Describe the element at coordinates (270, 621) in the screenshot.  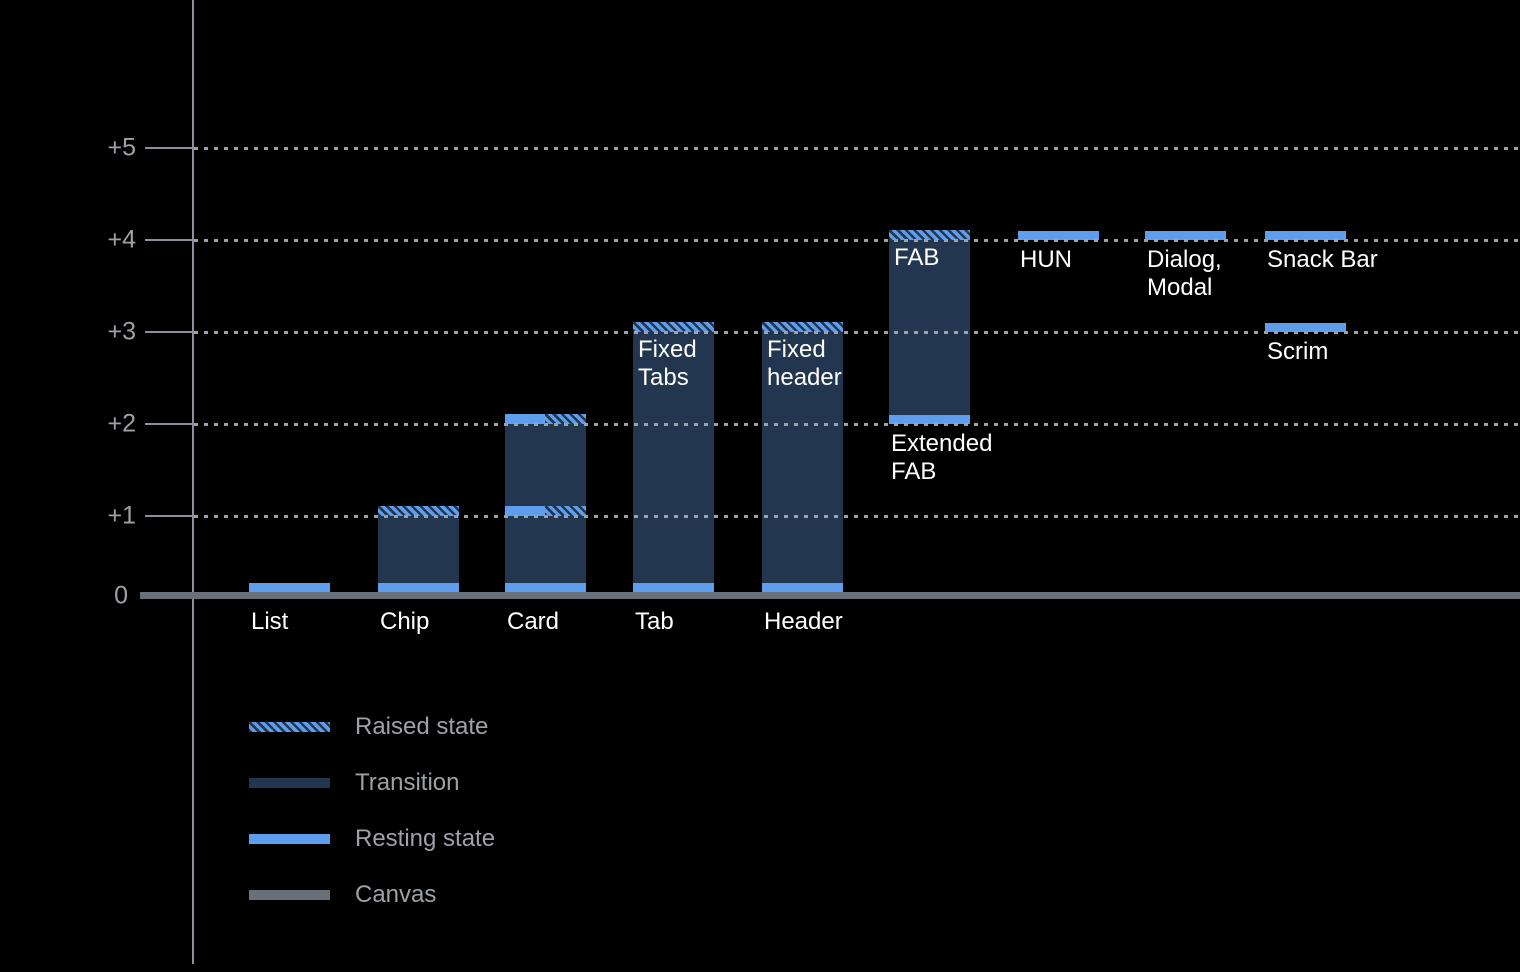
I see `bar-label-list: List` at that location.